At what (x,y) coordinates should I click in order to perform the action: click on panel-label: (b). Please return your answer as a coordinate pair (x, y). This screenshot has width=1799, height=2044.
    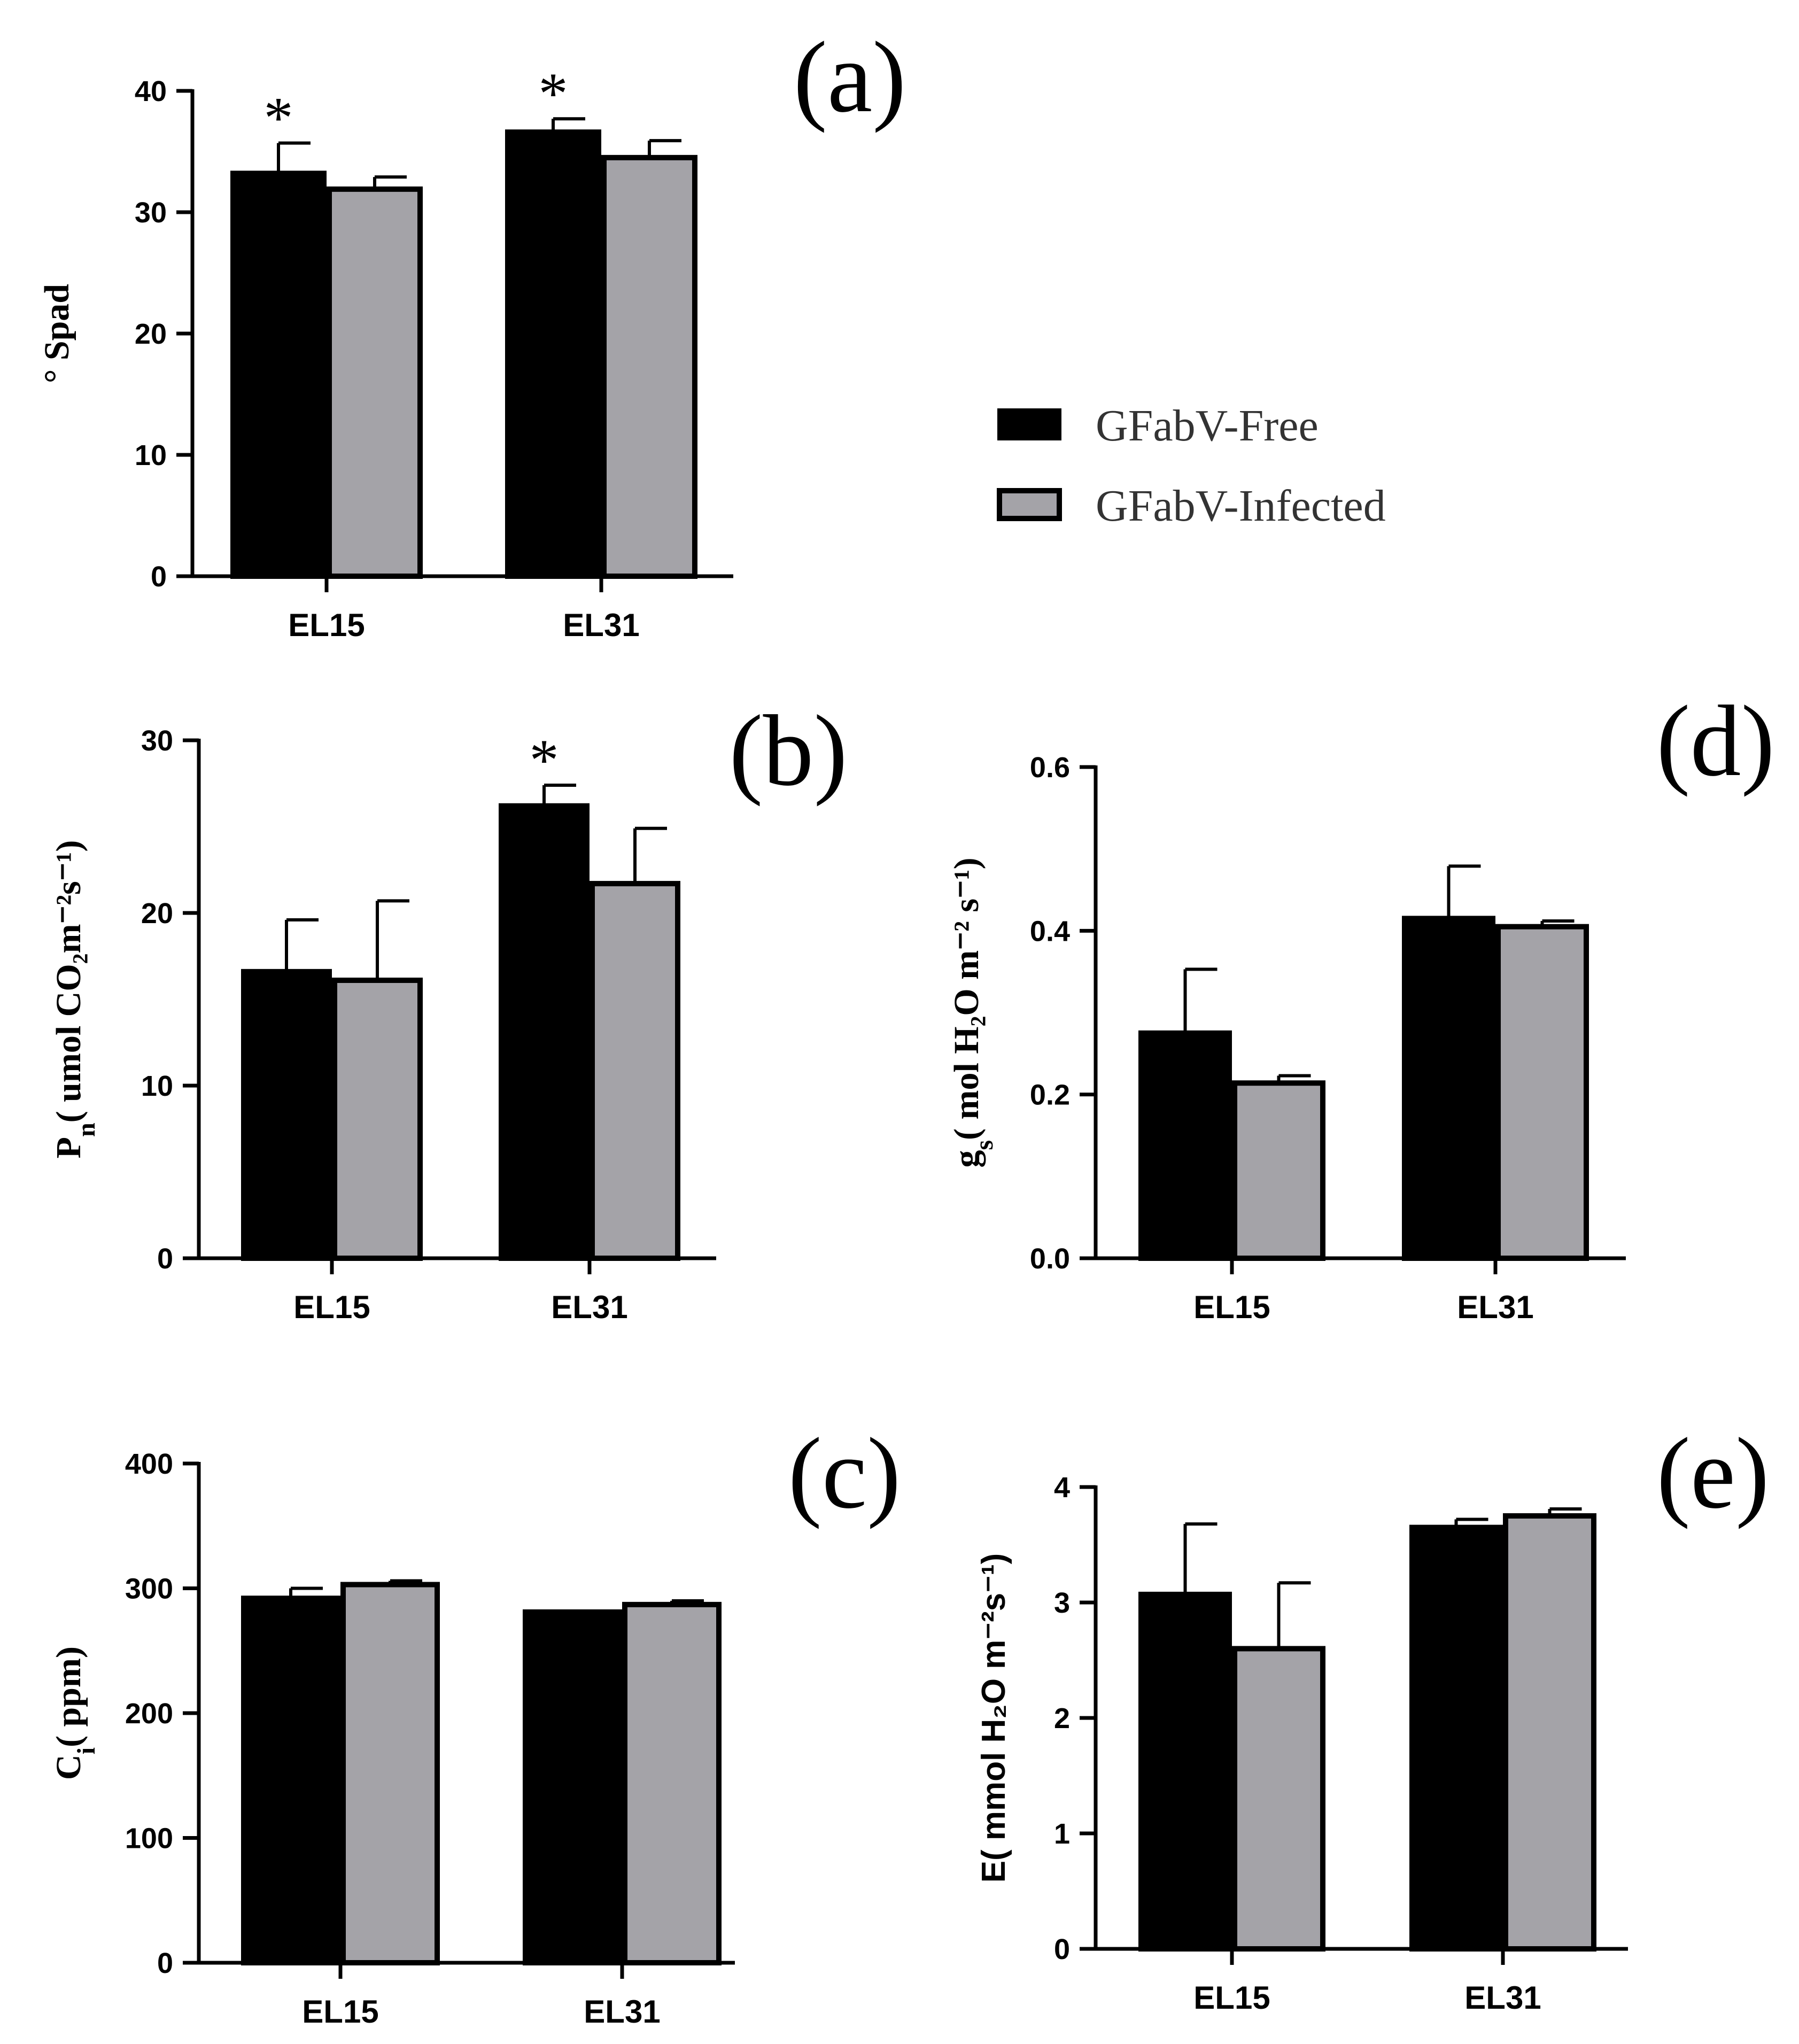
    Looking at the image, I should click on (789, 751).